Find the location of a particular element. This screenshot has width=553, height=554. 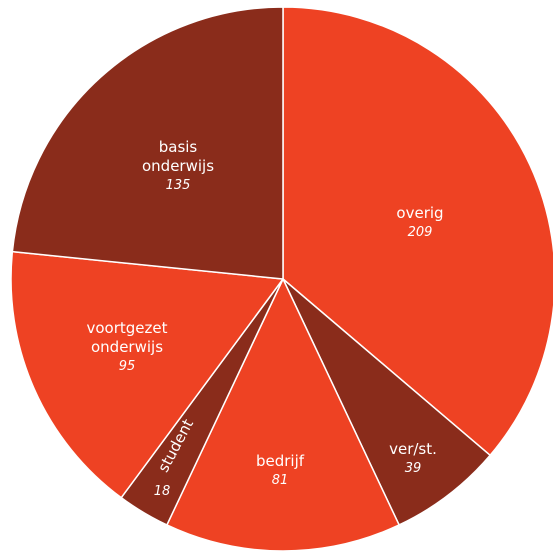

slice-value-overig: 209 is located at coordinates (420, 232).